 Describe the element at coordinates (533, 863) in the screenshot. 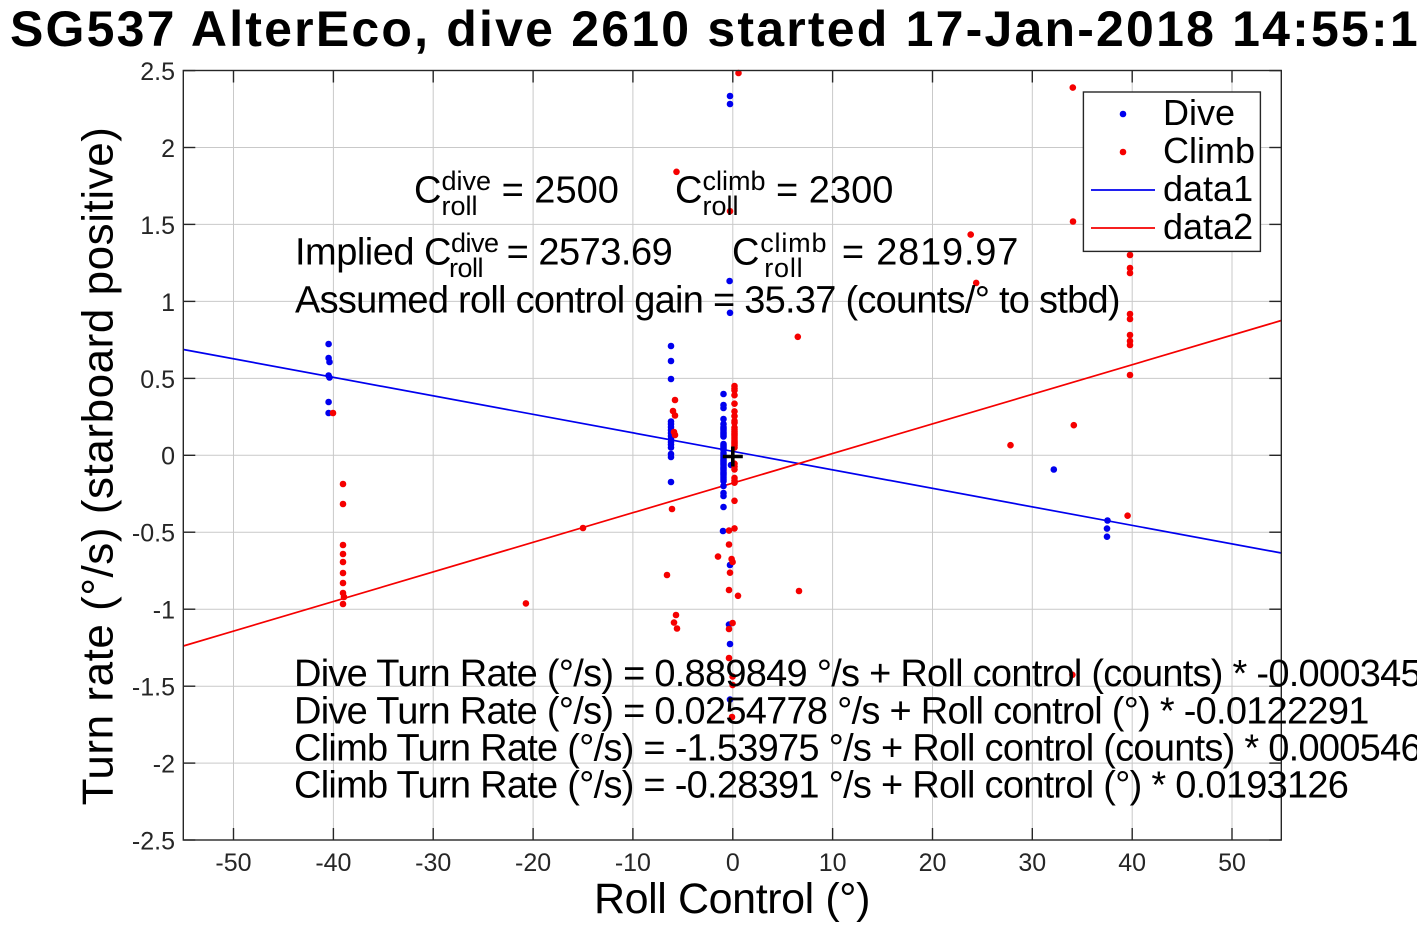

I see `svg-text: -20` at that location.